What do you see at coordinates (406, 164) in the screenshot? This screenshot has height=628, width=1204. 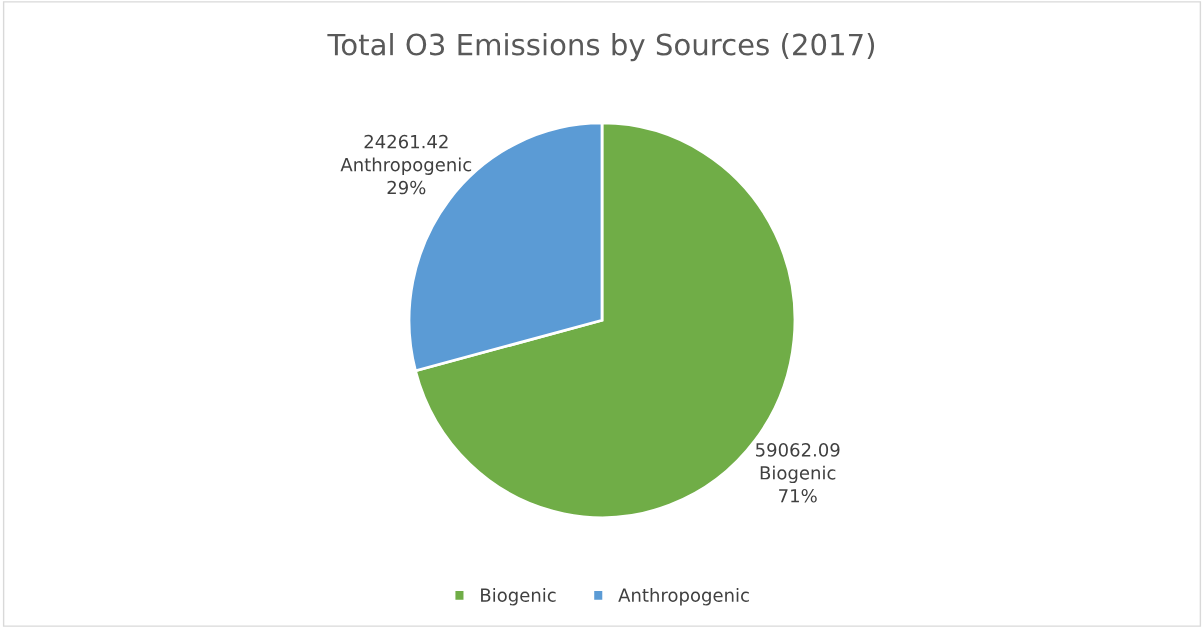 I see `data-label: 24261.42 Anthropogenic 29%` at bounding box center [406, 164].